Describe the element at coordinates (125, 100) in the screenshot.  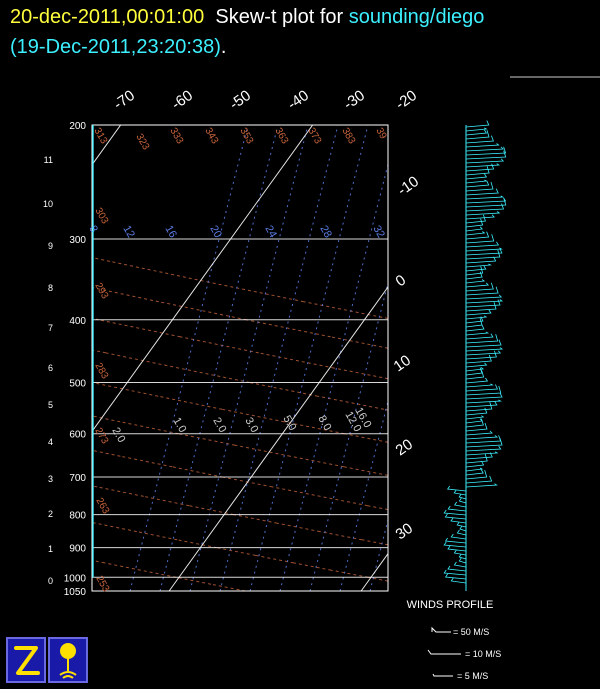
I see `temperature-label: -70` at that location.